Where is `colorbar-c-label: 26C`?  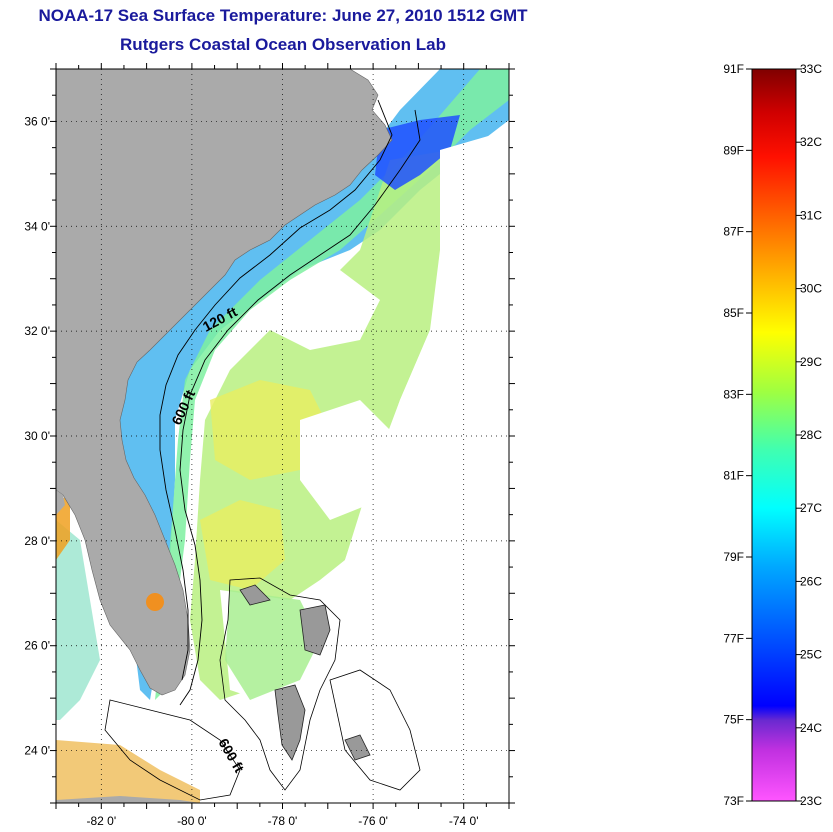
colorbar-c-label: 26C is located at coordinates (811, 581).